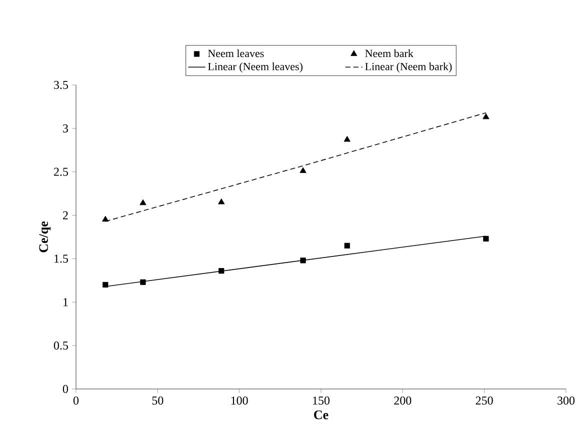 The image size is (584, 441). Describe the element at coordinates (61, 172) in the screenshot. I see `y-tick-label: 2.5` at that location.